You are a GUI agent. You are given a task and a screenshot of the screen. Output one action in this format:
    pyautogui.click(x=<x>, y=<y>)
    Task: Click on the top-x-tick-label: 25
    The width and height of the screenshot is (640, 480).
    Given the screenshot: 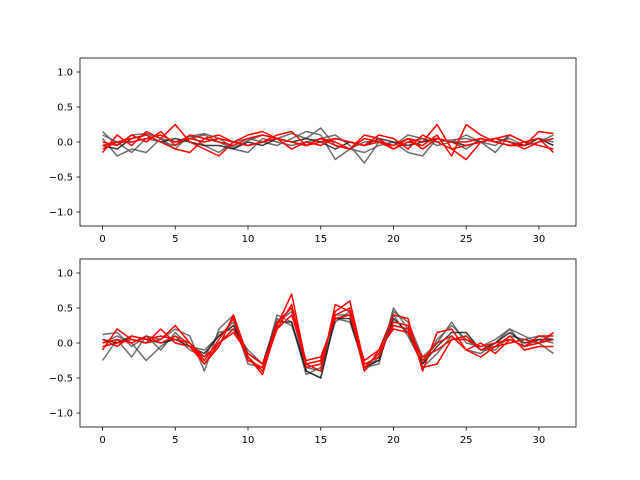 What is the action you would take?
    pyautogui.click(x=466, y=239)
    